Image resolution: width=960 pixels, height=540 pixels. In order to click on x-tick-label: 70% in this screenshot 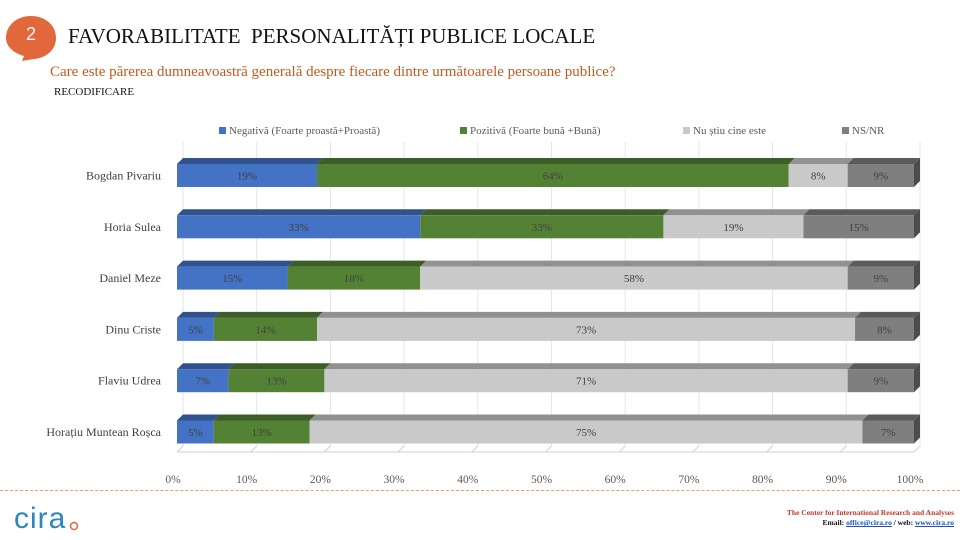, I will do `click(689, 480)`.